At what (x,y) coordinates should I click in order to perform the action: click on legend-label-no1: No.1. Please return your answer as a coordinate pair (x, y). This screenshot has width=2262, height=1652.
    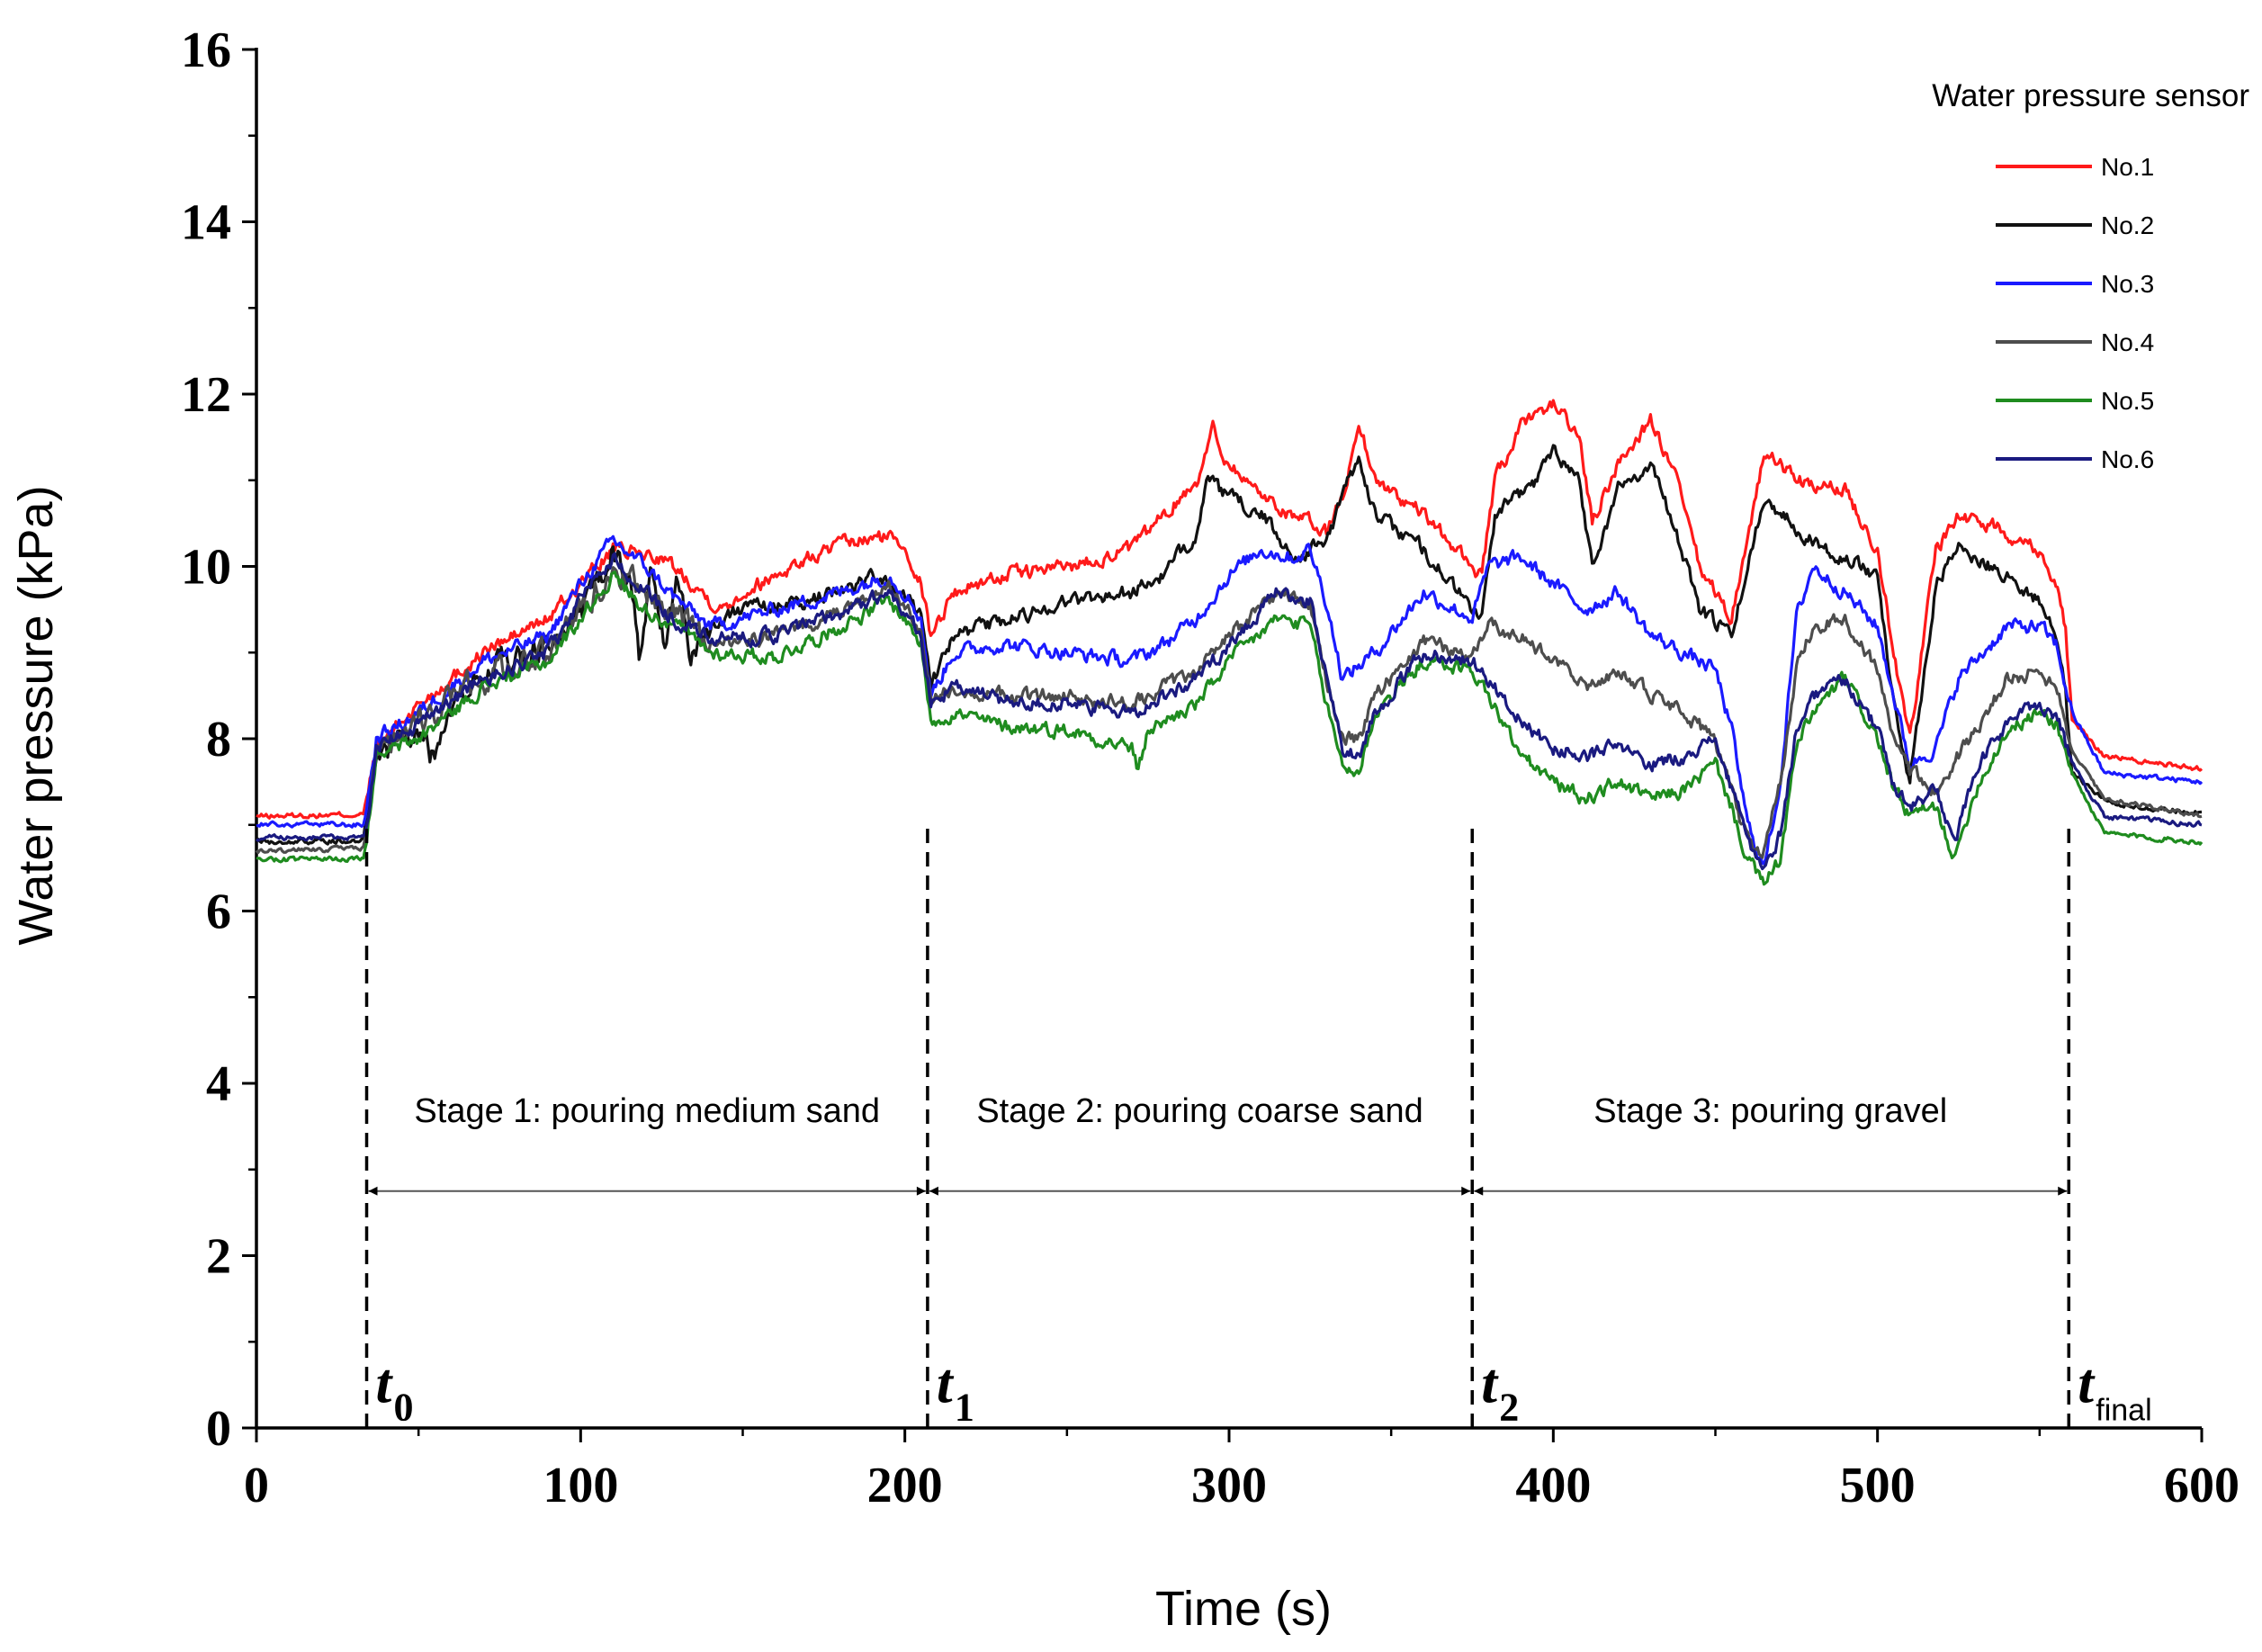
    Looking at the image, I should click on (2127, 167).